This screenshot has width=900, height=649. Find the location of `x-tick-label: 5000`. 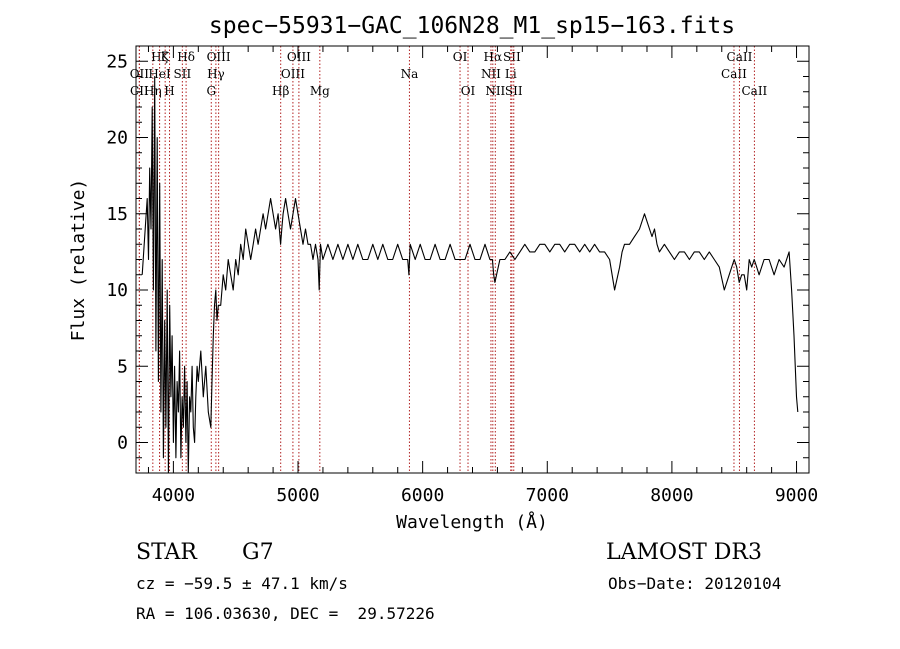

x-tick-label: 5000 is located at coordinates (297, 495).